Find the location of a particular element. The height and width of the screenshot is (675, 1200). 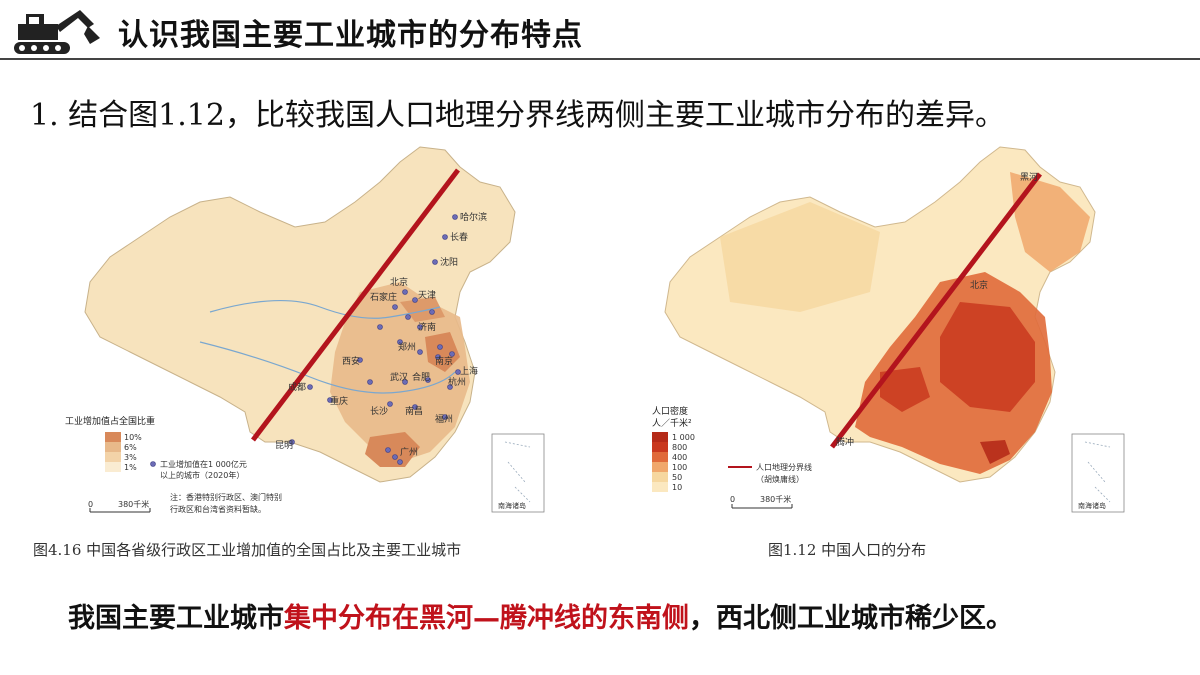

city-label: 南昌 is located at coordinates (414, 411).